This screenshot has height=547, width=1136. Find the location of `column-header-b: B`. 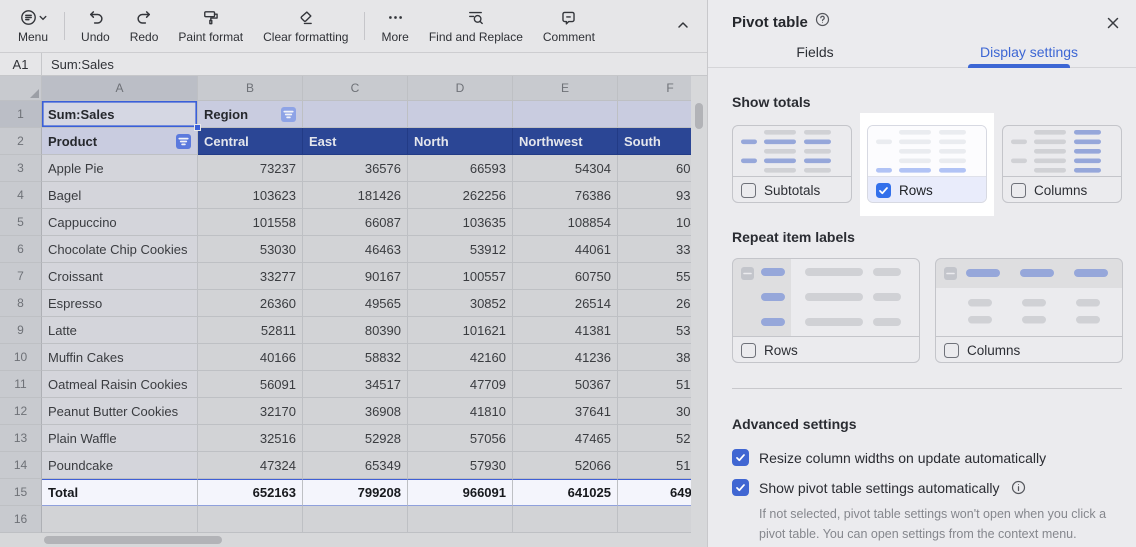

column-header-b: B is located at coordinates (250, 88).